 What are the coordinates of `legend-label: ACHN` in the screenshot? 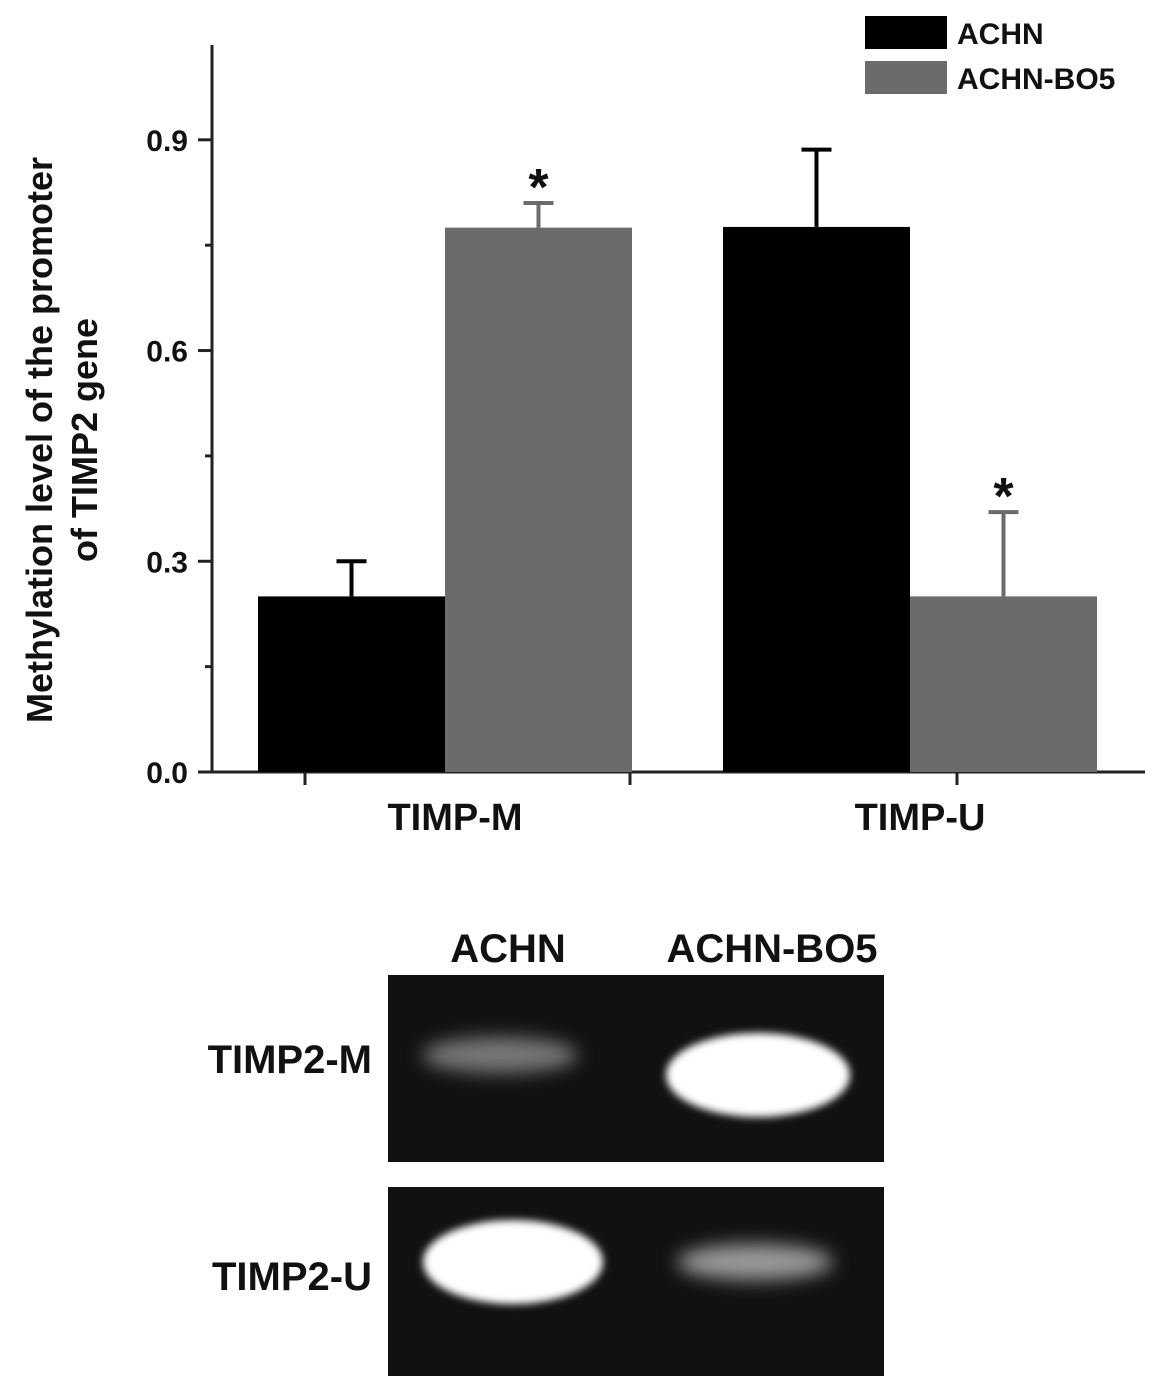 It's located at (1000, 34).